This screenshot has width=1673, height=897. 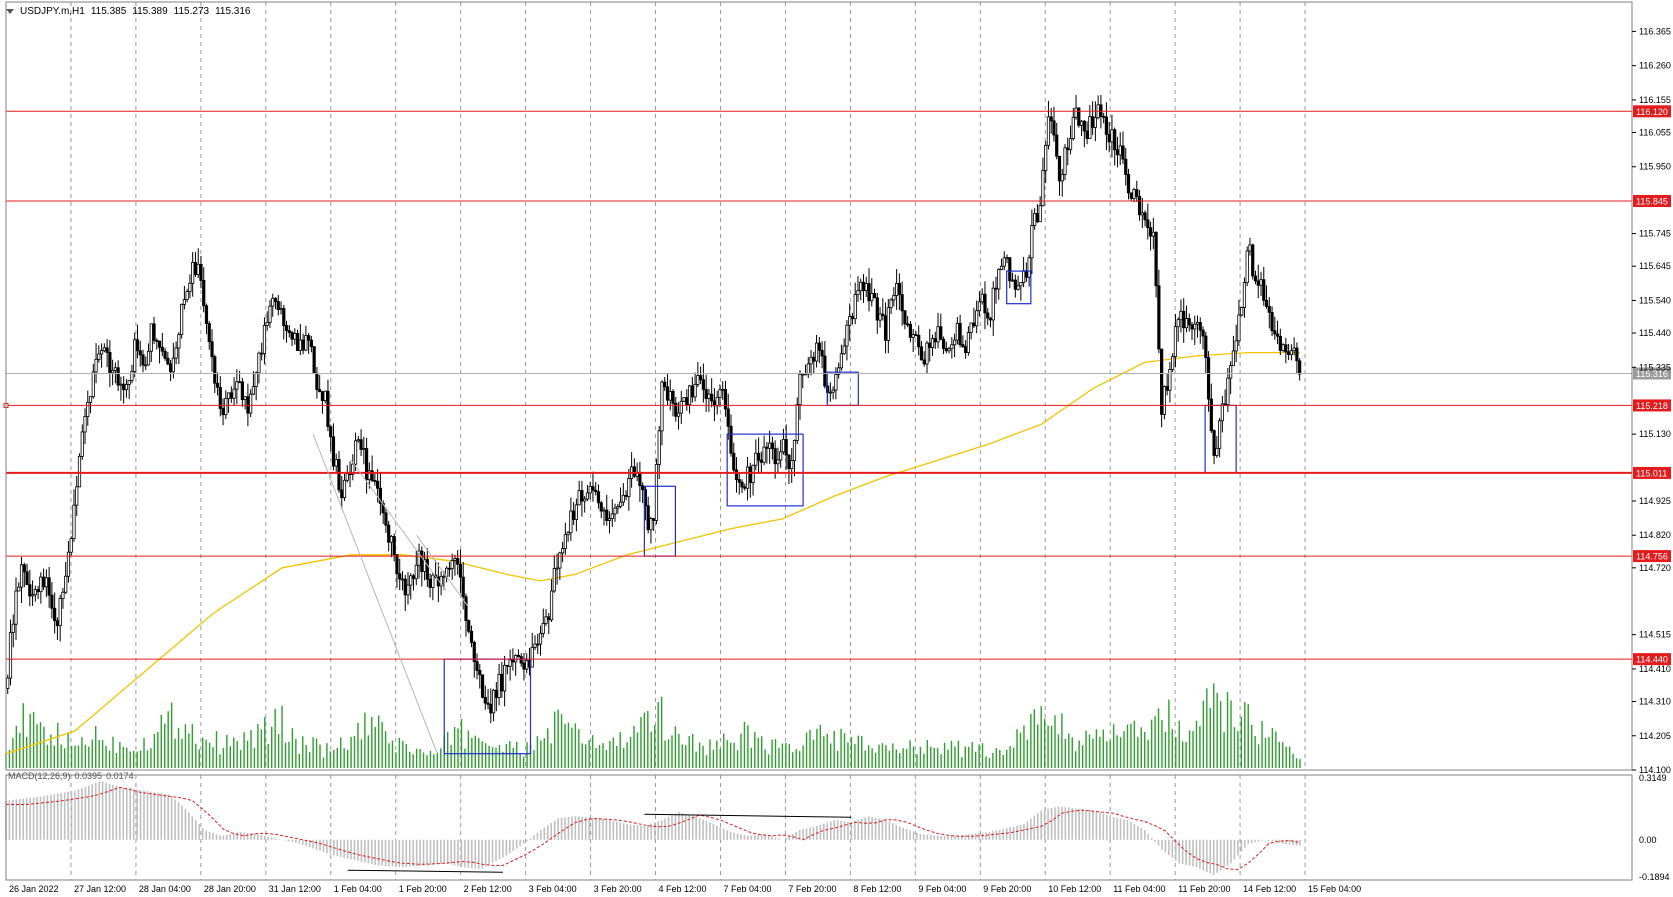 What do you see at coordinates (165, 889) in the screenshot?
I see `time-tick-label: 28 Jan 04:00` at bounding box center [165, 889].